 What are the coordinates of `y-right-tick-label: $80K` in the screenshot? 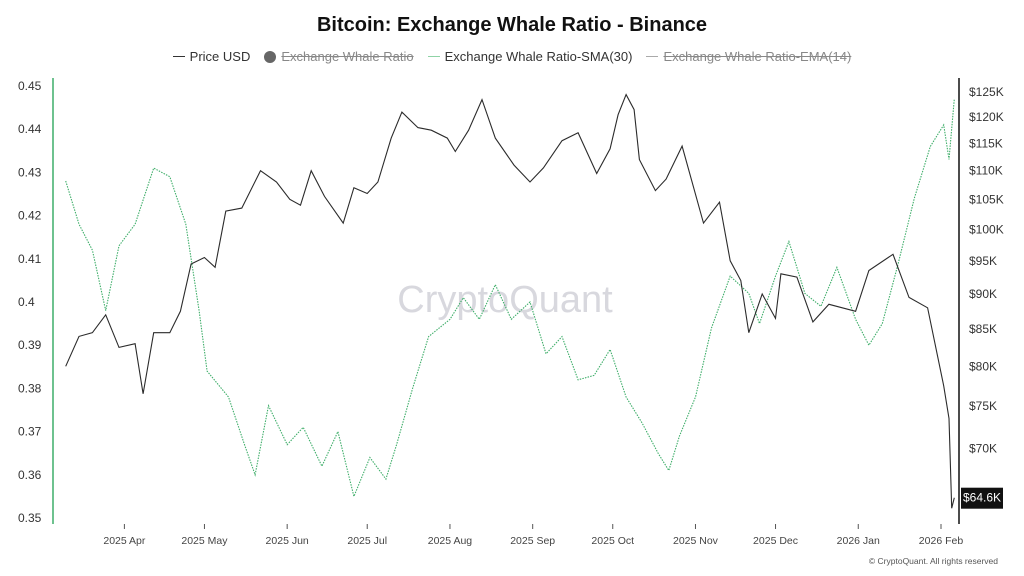 It's located at (983, 366).